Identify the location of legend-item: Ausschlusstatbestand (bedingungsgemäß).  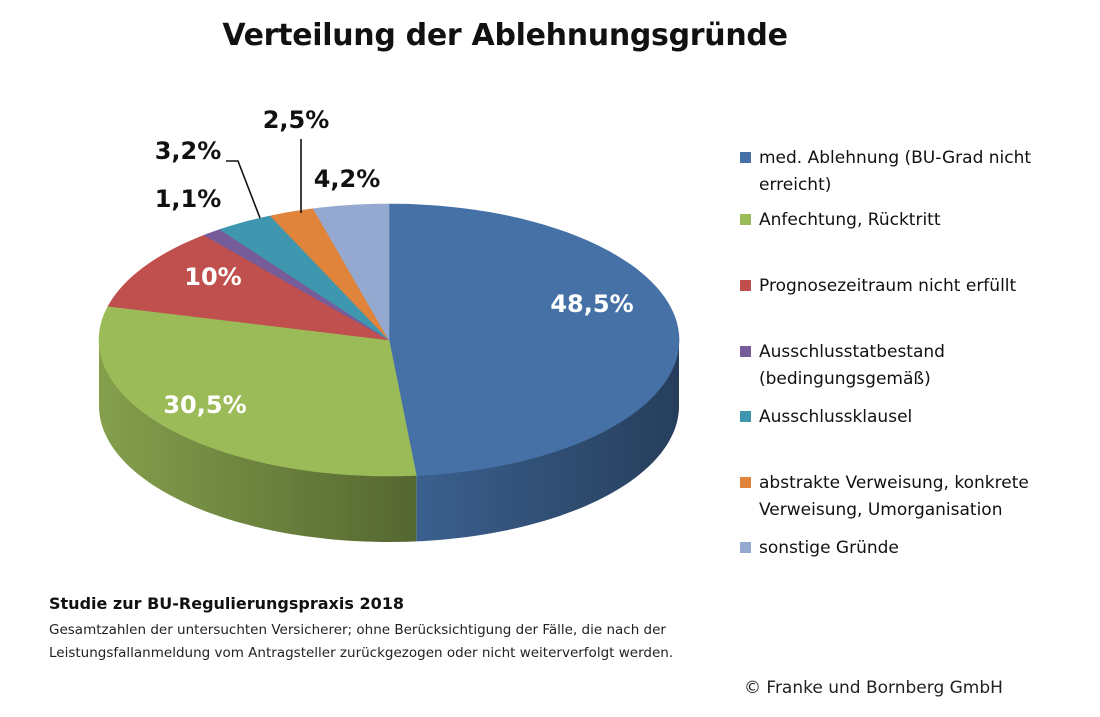
(859, 366).